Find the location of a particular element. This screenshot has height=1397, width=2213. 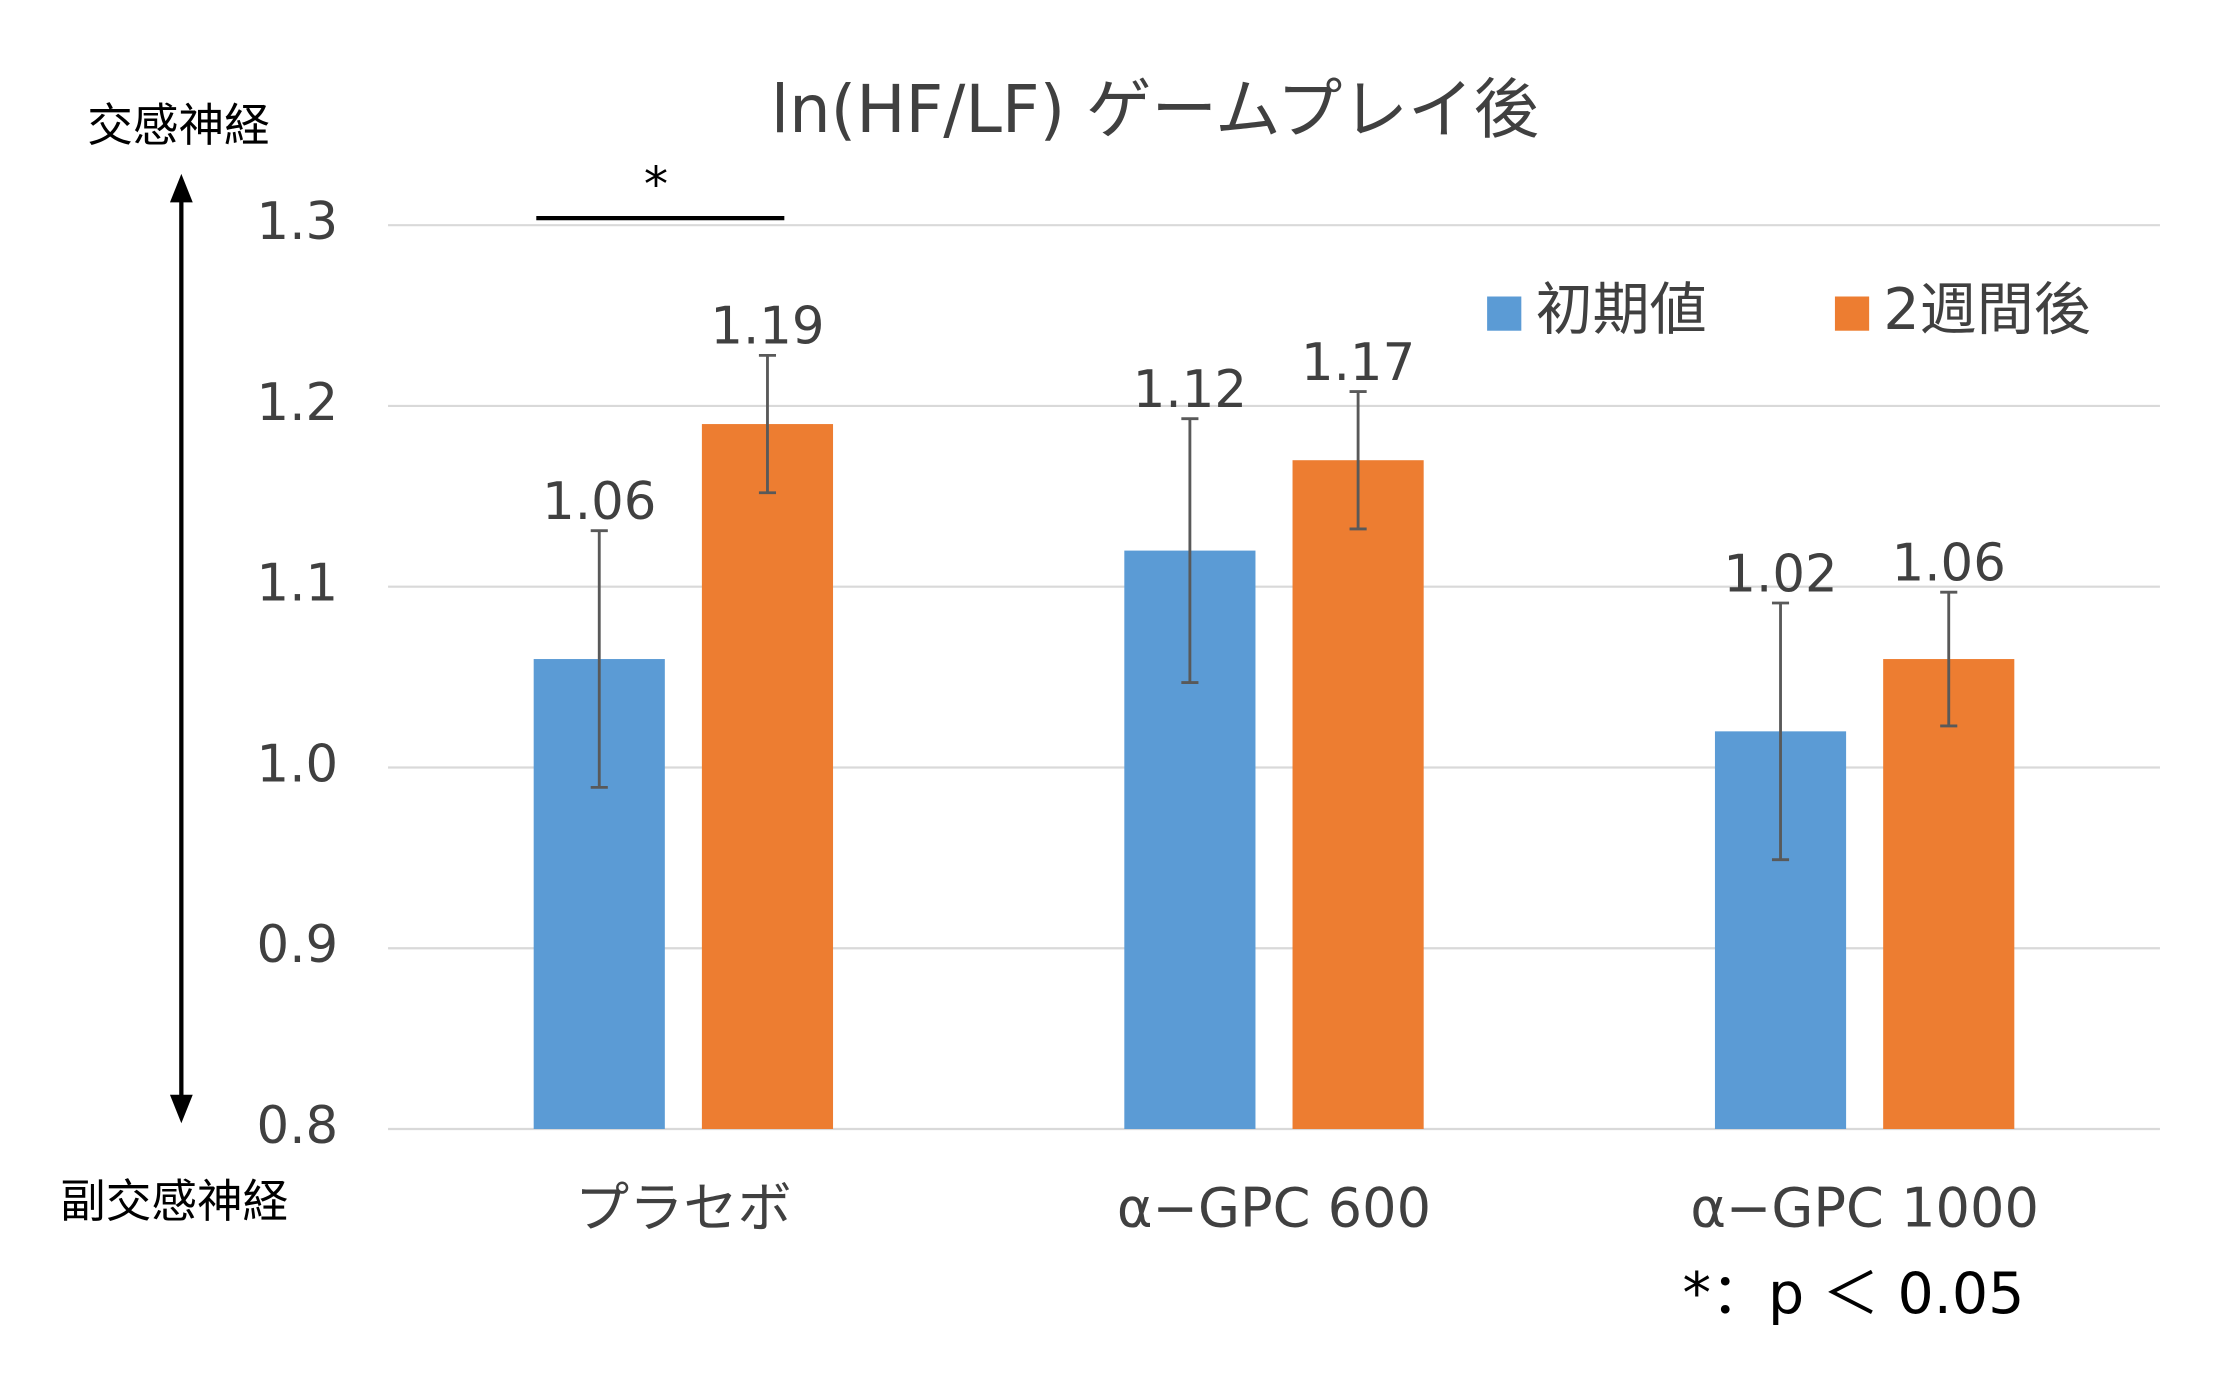

y-tick-label: 0.8 is located at coordinates (298, 1126).